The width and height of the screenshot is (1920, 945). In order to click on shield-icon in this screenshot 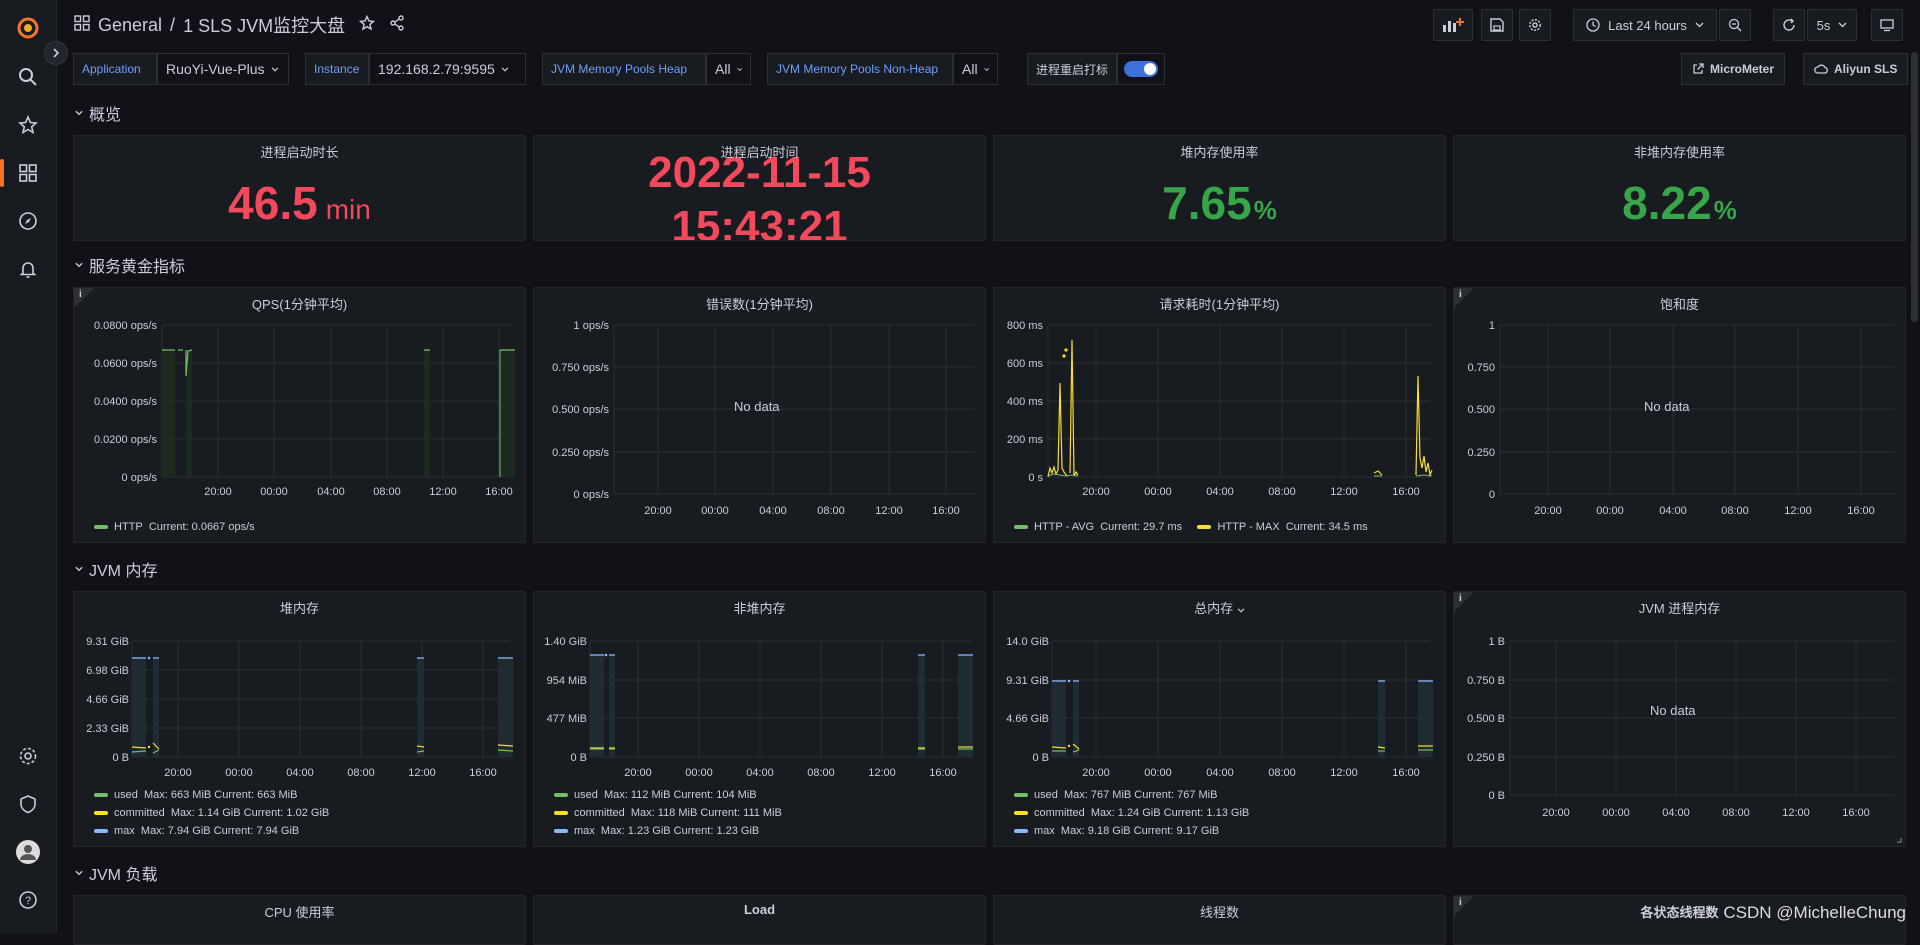, I will do `click(28, 804)`.